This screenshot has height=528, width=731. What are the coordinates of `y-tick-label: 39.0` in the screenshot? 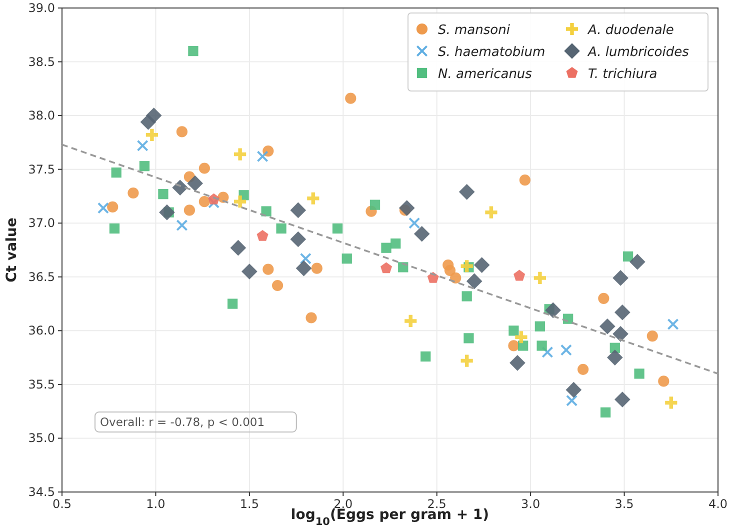 It's located at (41, 8).